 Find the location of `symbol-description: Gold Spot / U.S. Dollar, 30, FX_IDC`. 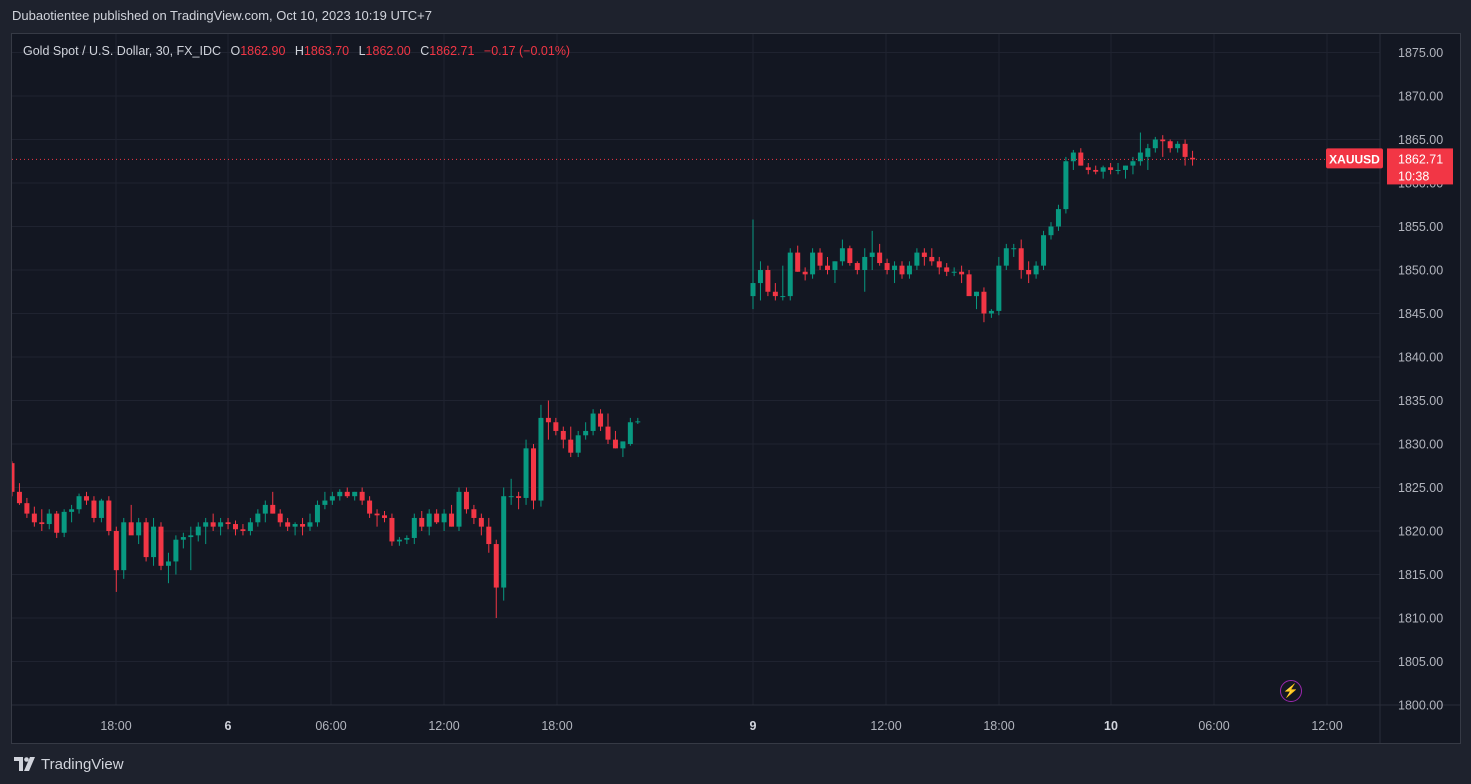

symbol-description: Gold Spot / U.S. Dollar, 30, FX_IDC is located at coordinates (122, 51).